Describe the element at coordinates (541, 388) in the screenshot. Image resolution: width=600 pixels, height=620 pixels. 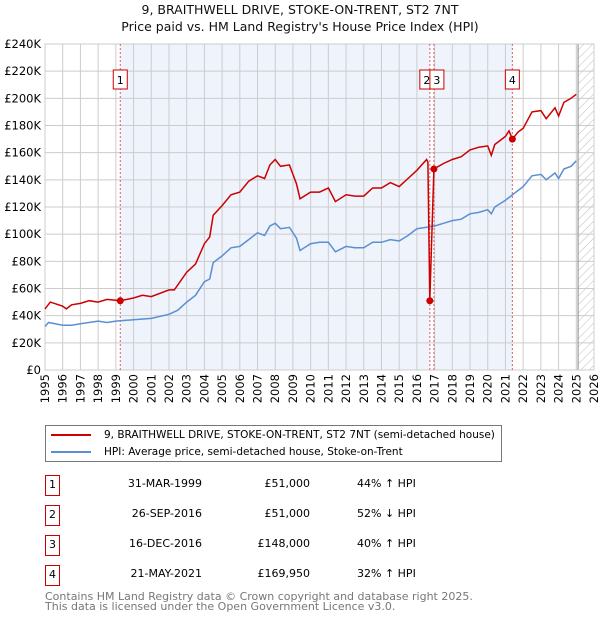
I see `x-tick-label: 2023` at that location.